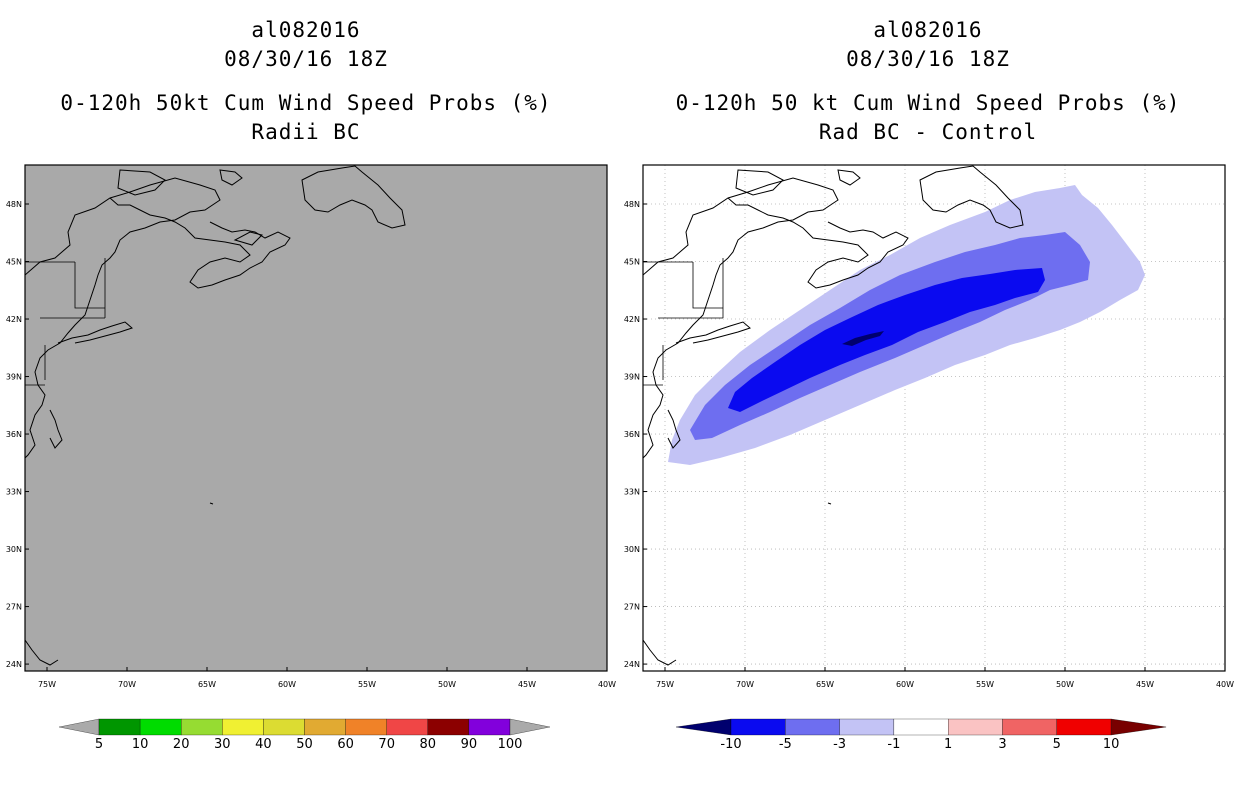 This screenshot has height=800, width=1236. I want to click on latitude-label: 36N, so click(14, 434).